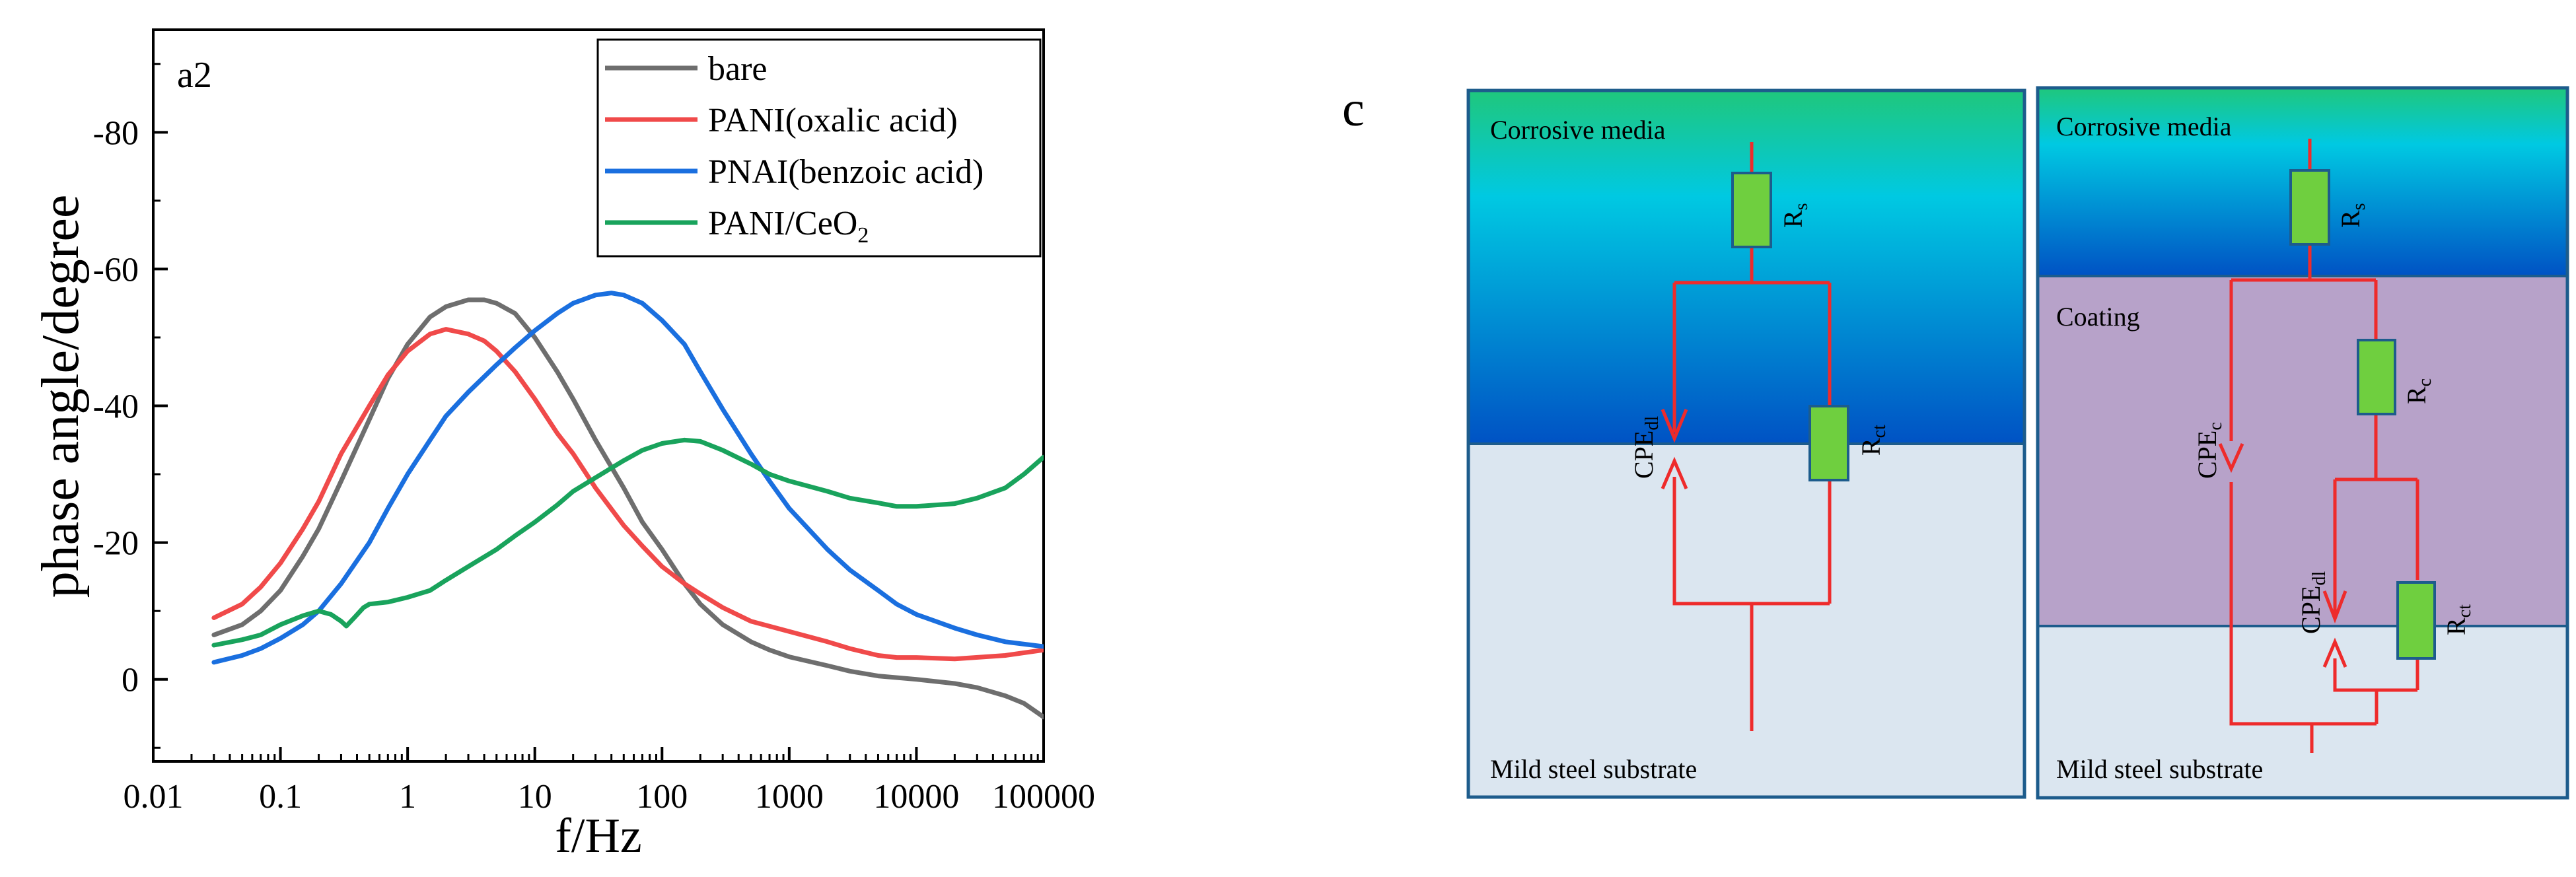 Image resolution: width=2576 pixels, height=877 pixels. I want to click on resistor-rs-left, so click(1751, 210).